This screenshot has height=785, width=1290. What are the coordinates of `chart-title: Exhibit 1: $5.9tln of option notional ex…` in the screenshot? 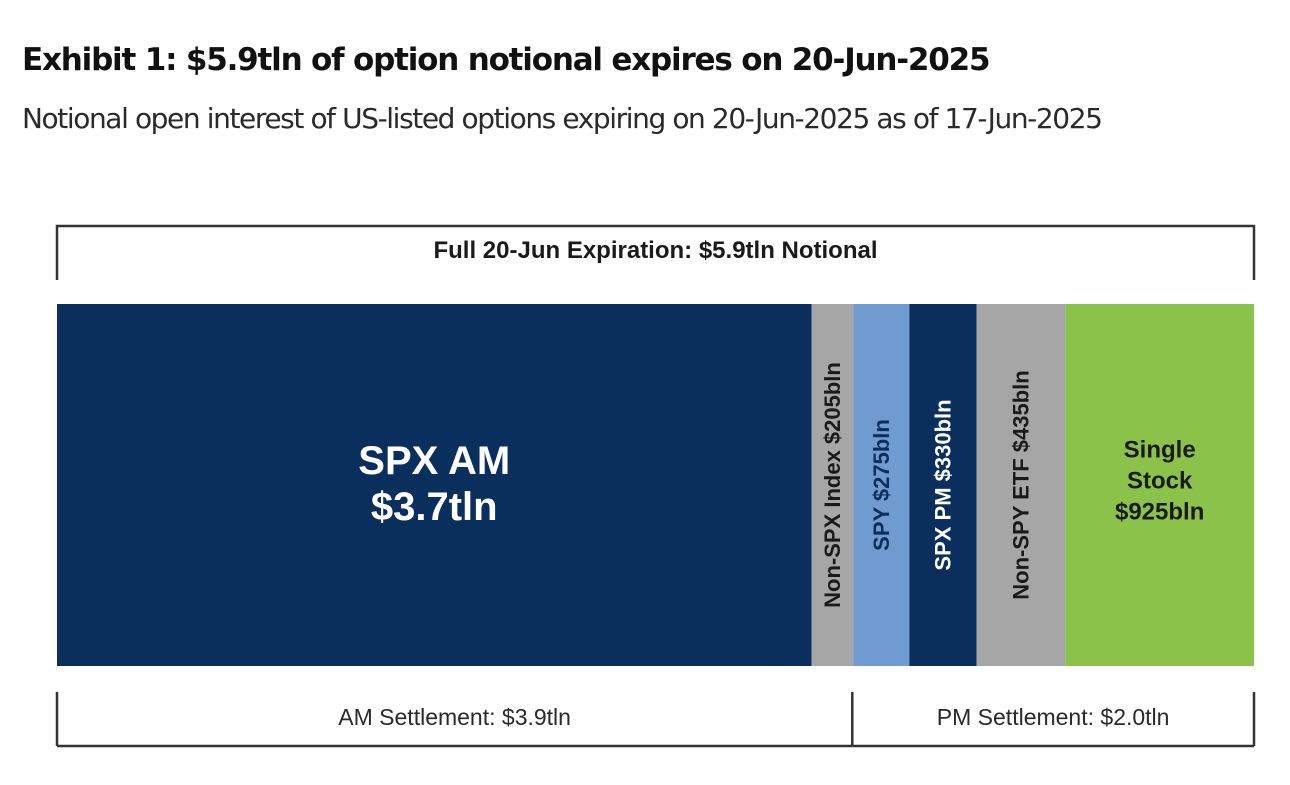 It's located at (506, 60).